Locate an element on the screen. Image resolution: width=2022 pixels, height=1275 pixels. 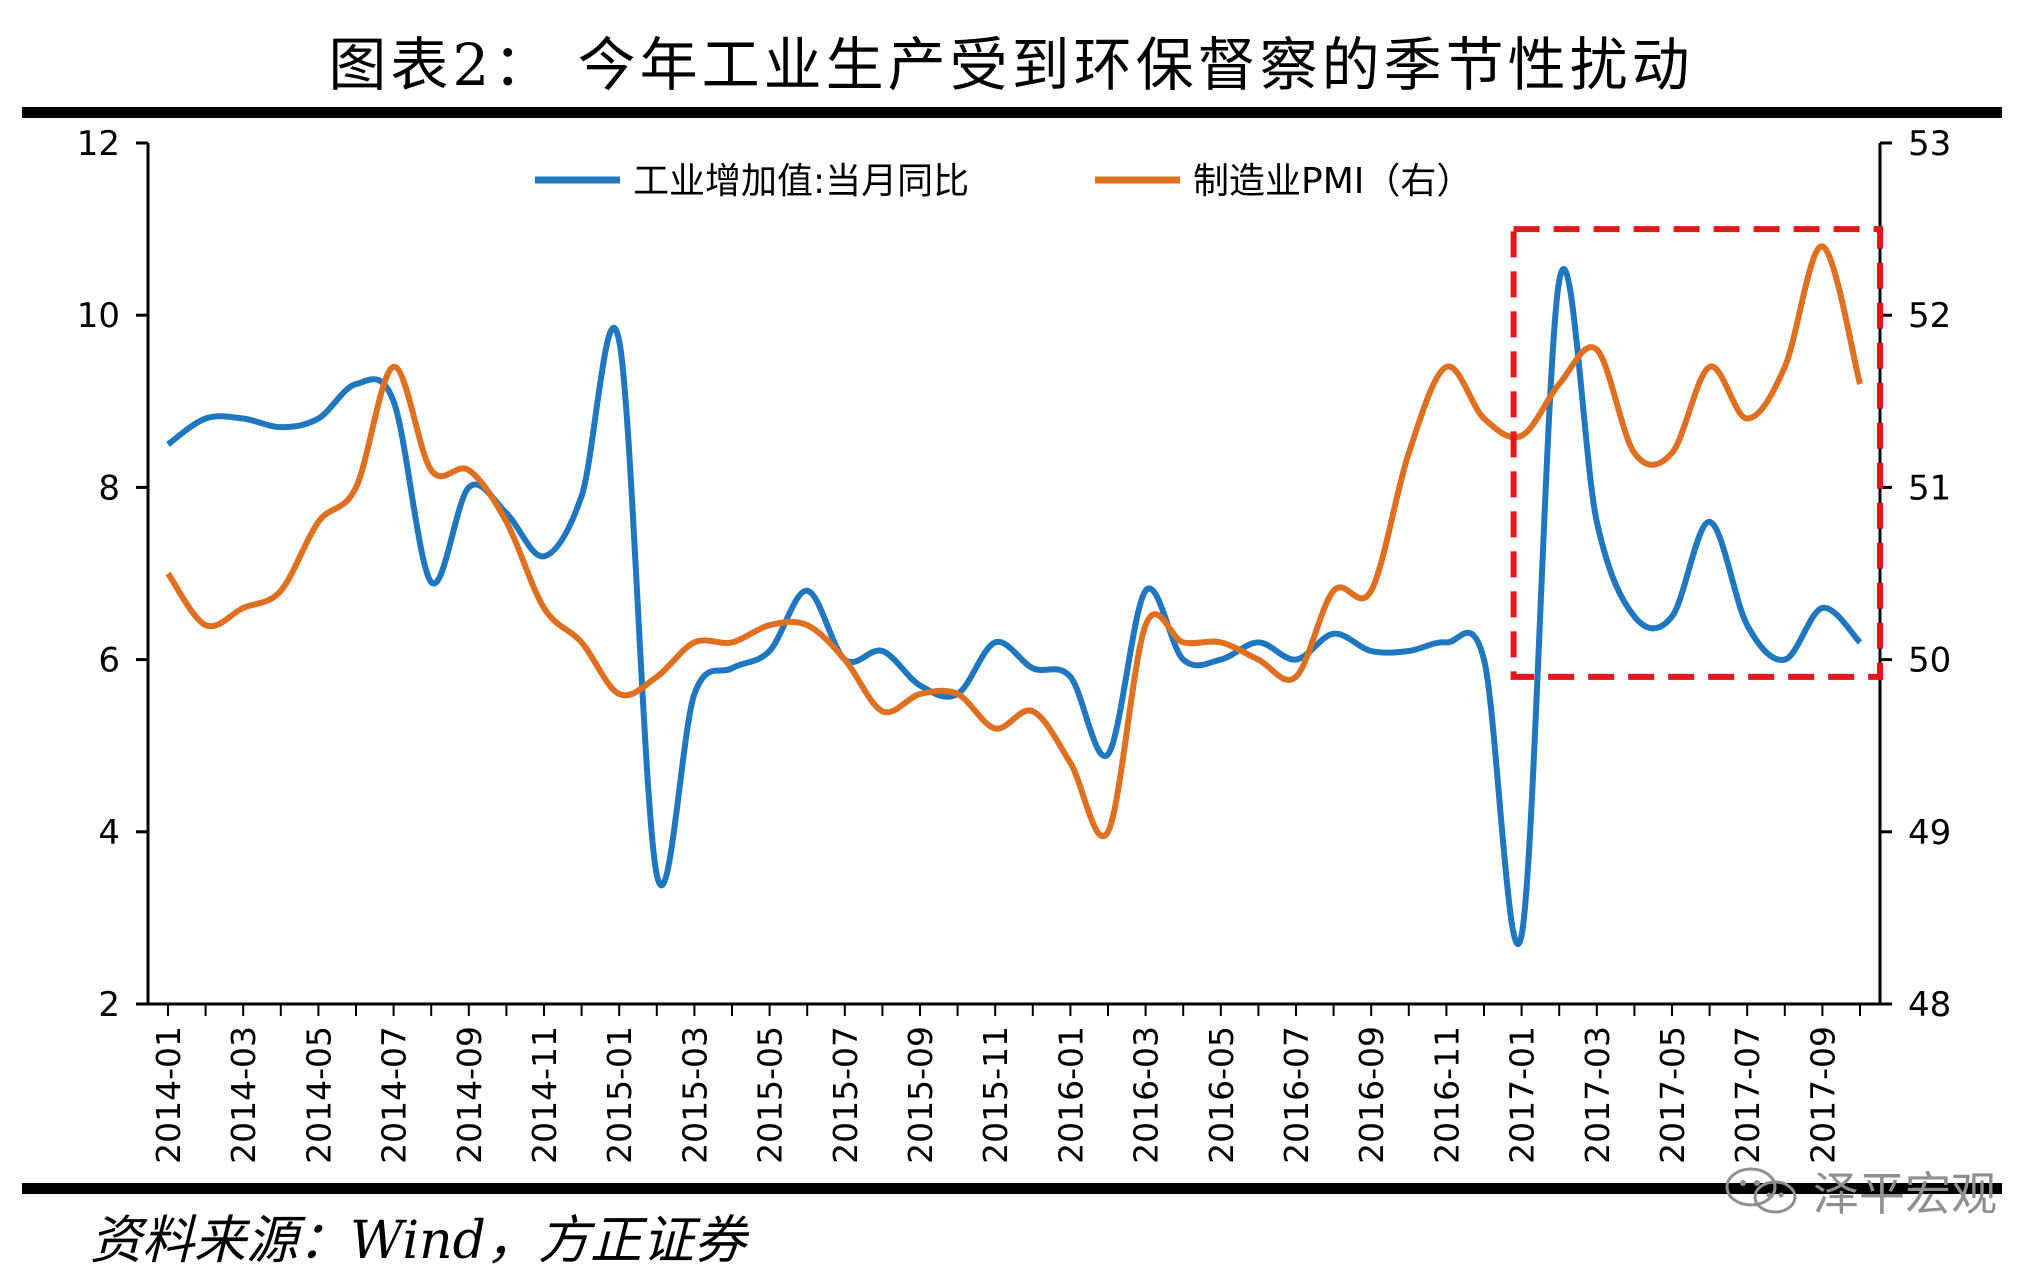
right-y-tick-label: 50 is located at coordinates (1929, 661).